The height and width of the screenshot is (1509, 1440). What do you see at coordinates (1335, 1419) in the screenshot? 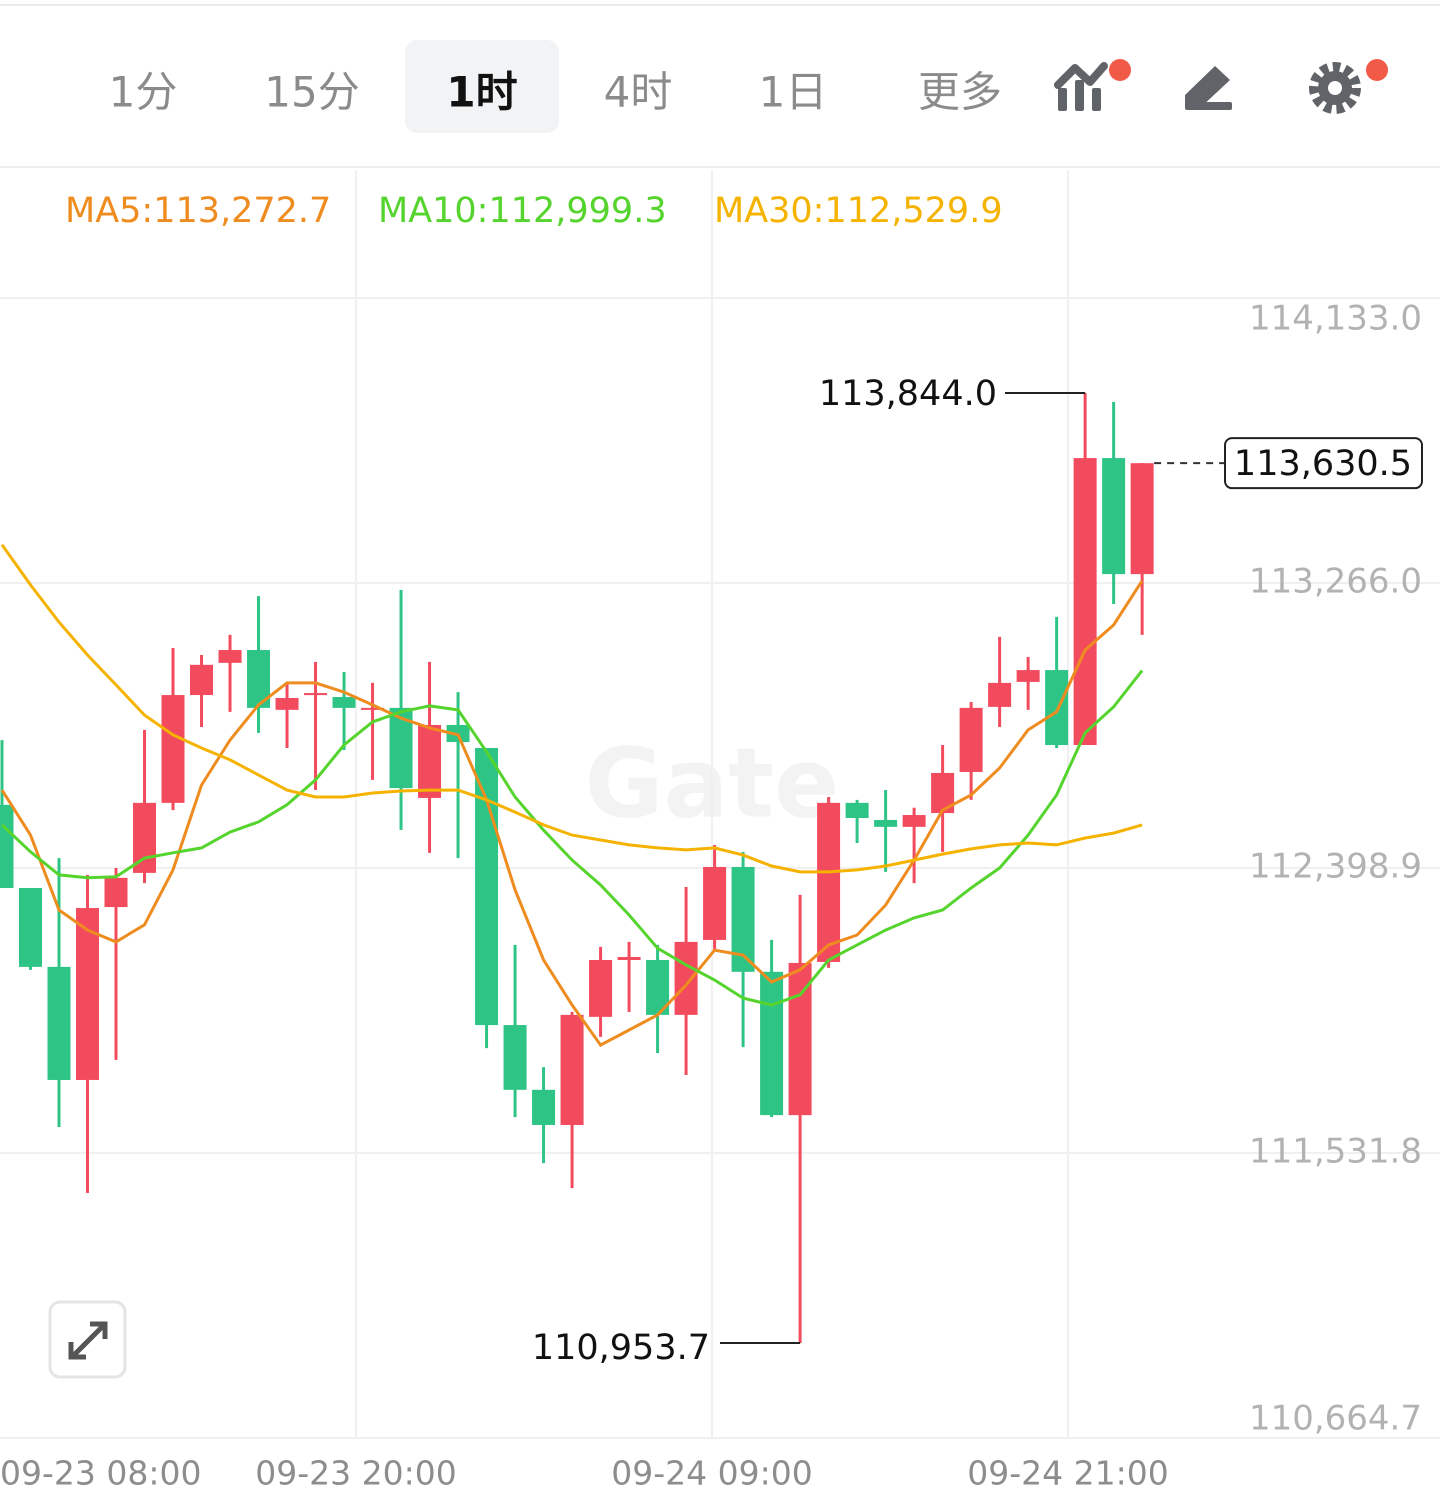
I see `y-tick-label: 110,664.7` at bounding box center [1335, 1419].